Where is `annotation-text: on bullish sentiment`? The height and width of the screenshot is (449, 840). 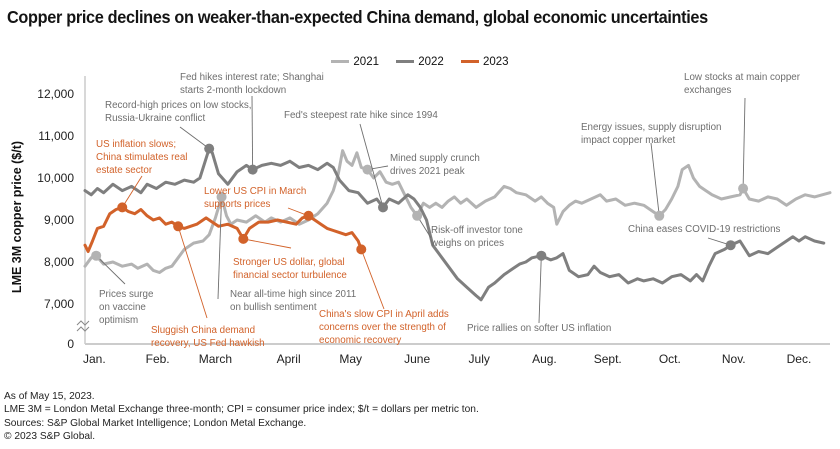
annotation-text: on bullish sentiment is located at coordinates (273, 307).